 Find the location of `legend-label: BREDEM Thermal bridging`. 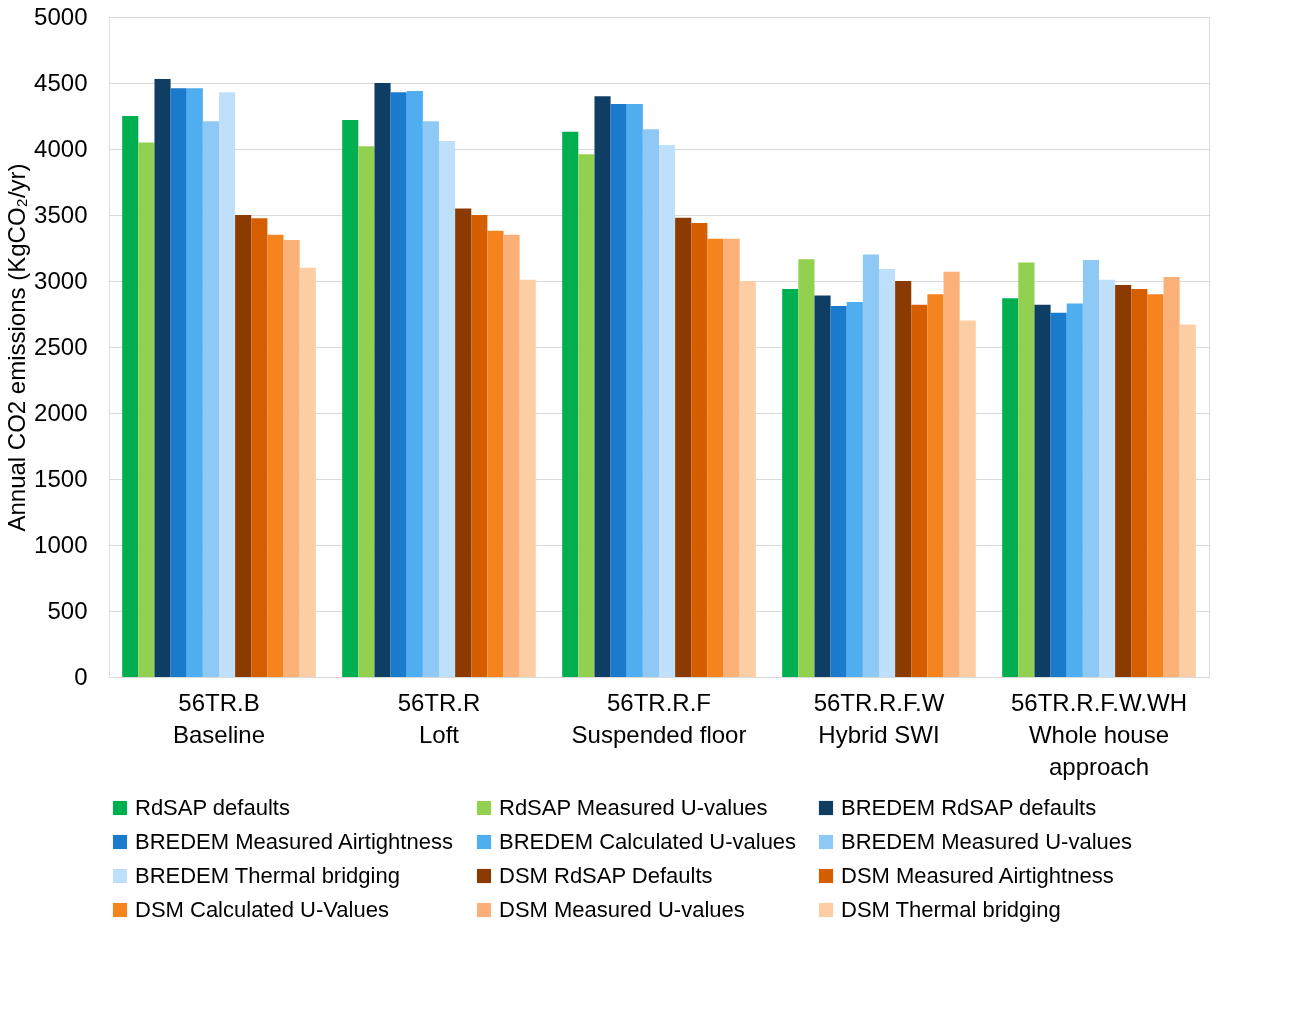

legend-label: BREDEM Thermal bridging is located at coordinates (267, 875).